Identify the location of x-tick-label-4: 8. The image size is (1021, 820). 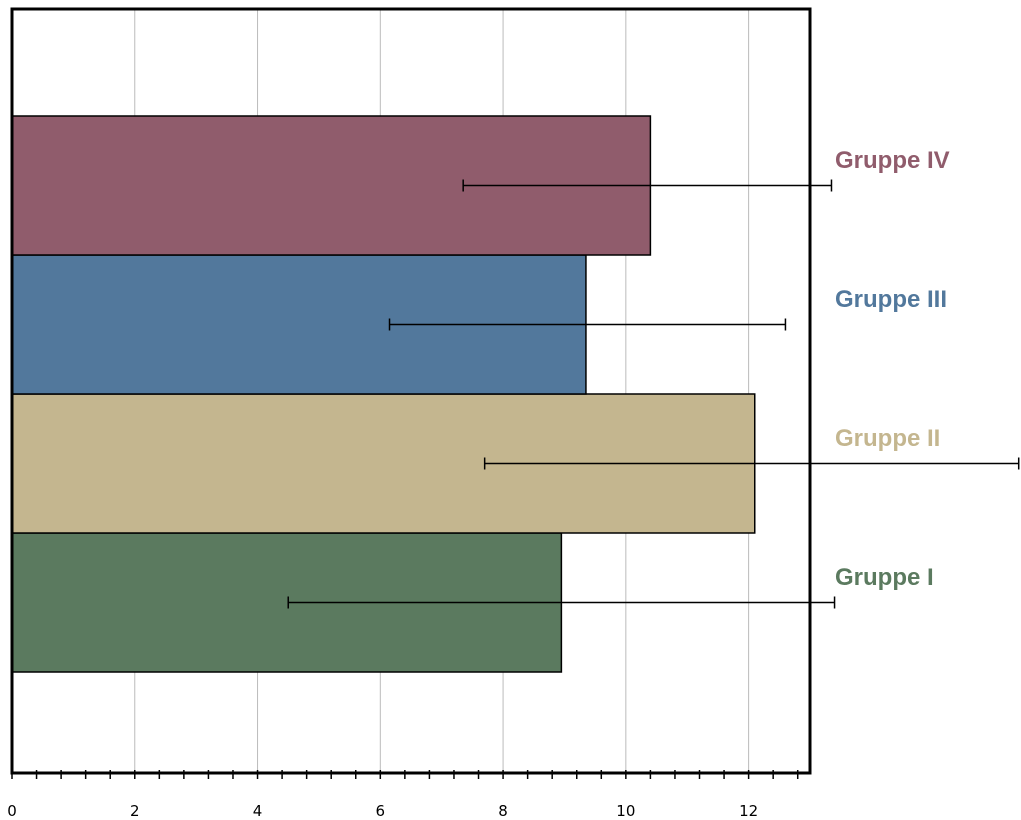
(503, 811).